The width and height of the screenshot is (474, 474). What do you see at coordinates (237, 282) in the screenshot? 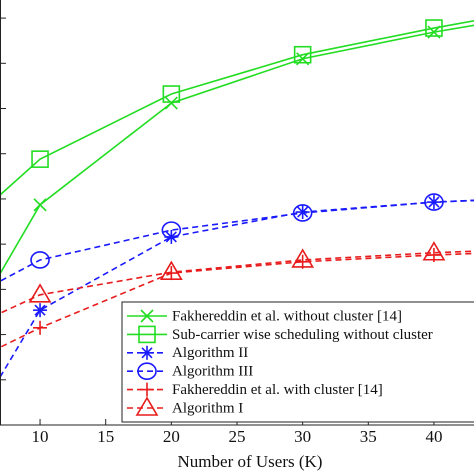
I see `series-line` at bounding box center [237, 282].